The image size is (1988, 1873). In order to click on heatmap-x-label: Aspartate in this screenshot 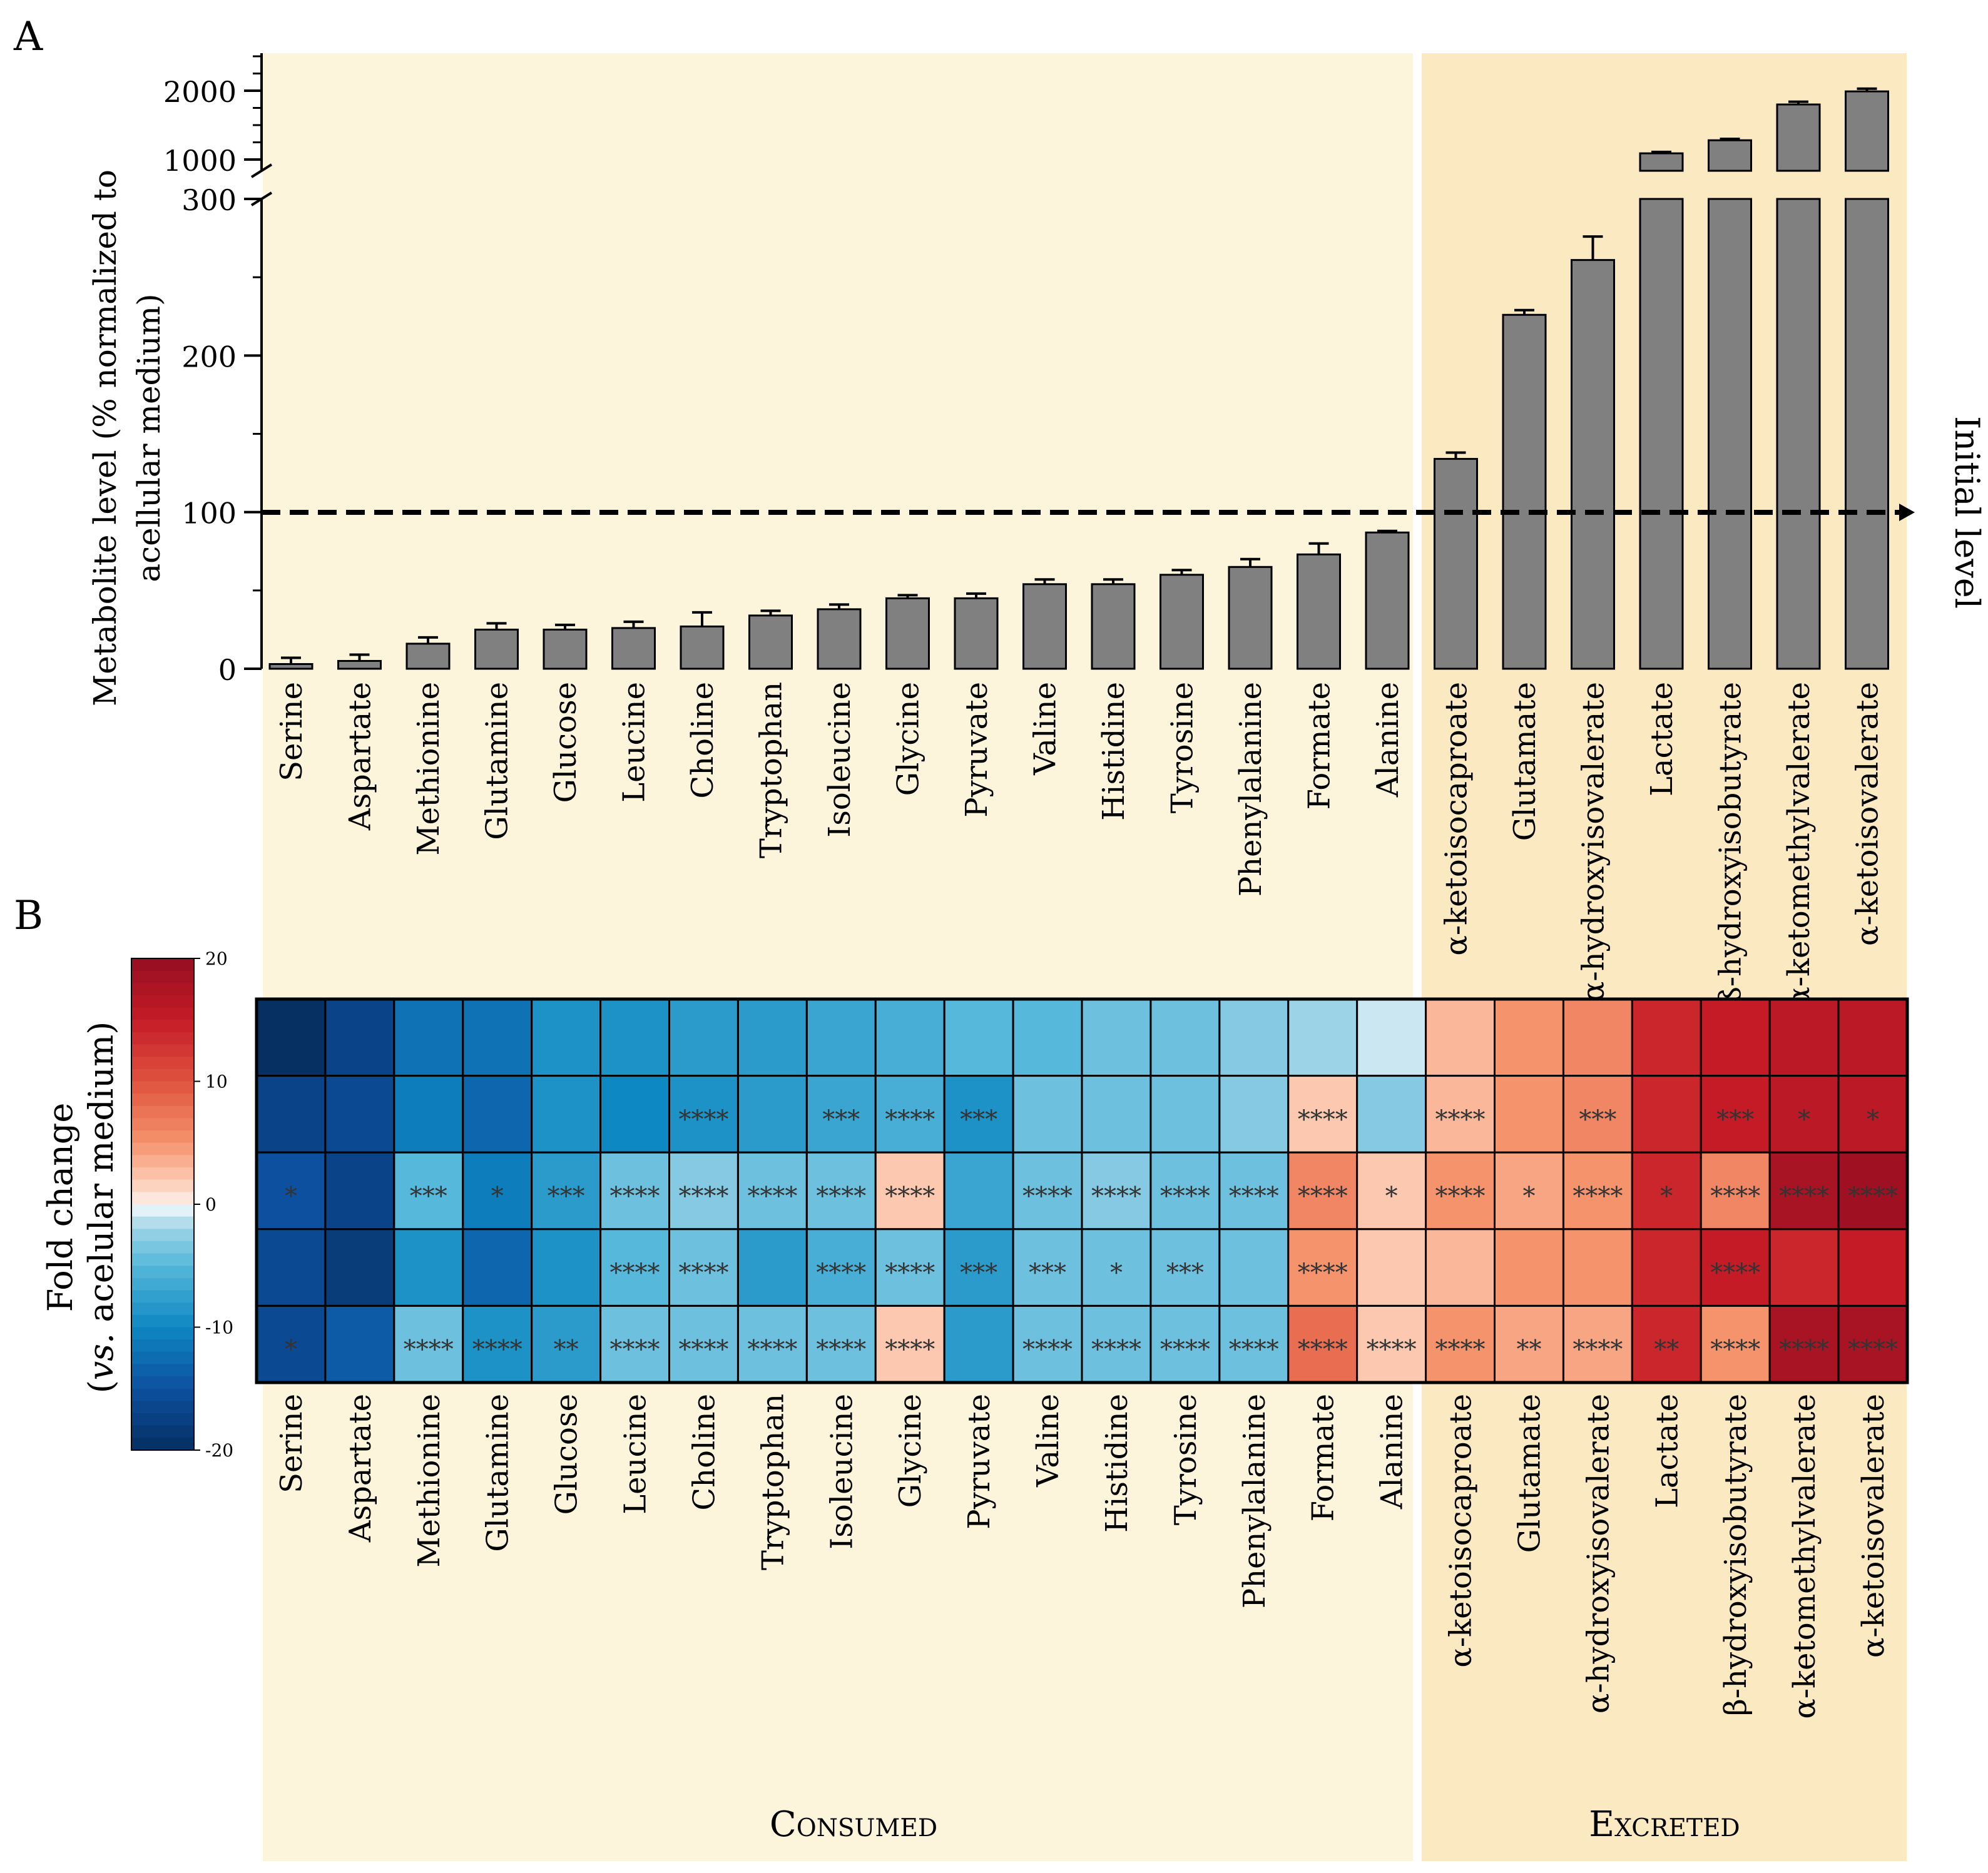, I will do `click(360, 1468)`.